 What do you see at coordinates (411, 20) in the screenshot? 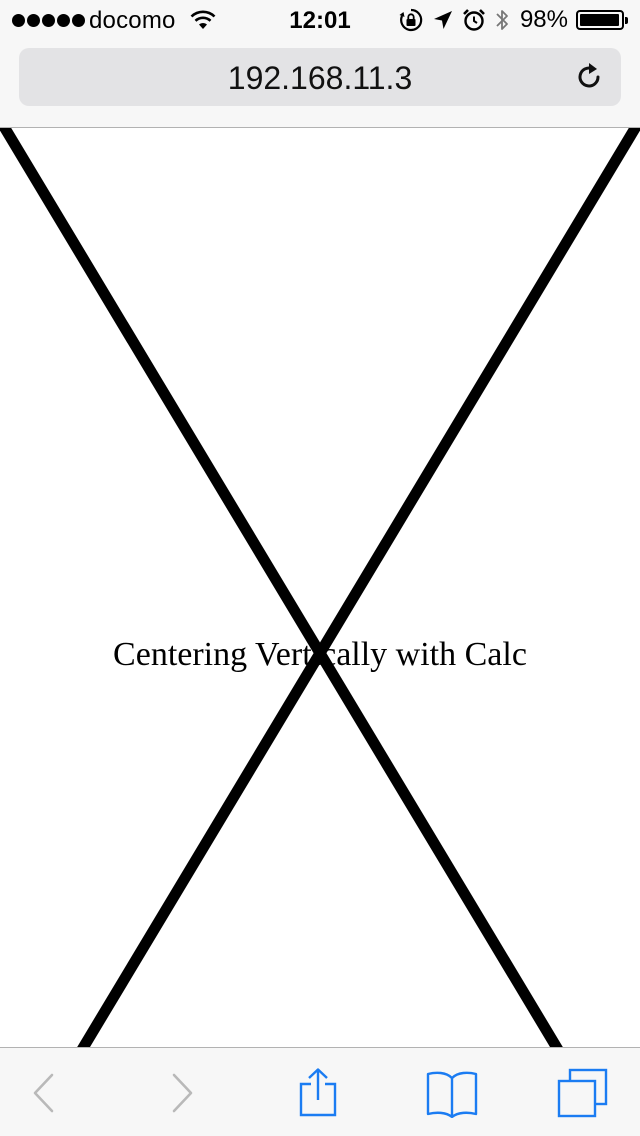
I see `orientation-lock-icon` at bounding box center [411, 20].